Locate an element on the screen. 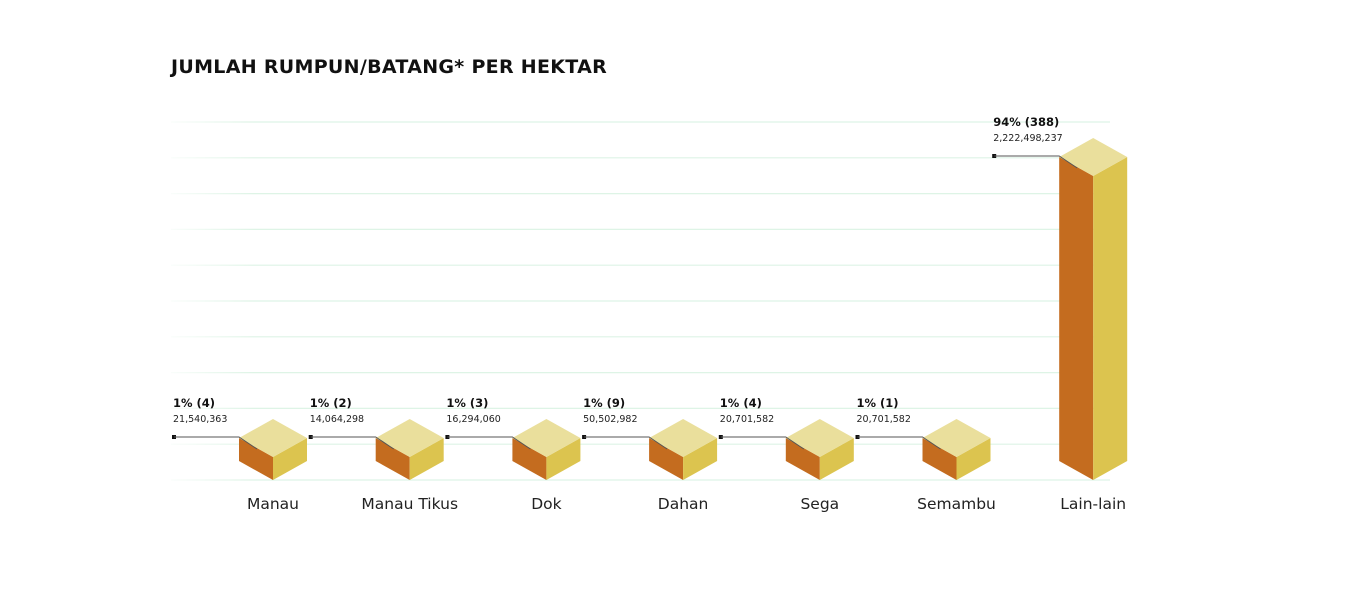 The width and height of the screenshot is (1366, 600). category-label: Manau Tikus is located at coordinates (409, 504).